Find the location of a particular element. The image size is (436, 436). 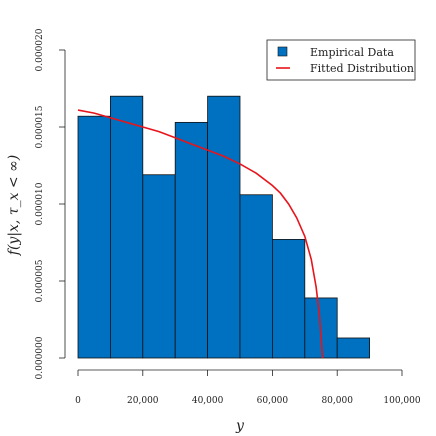

x-axis-title: y is located at coordinates (240, 426).